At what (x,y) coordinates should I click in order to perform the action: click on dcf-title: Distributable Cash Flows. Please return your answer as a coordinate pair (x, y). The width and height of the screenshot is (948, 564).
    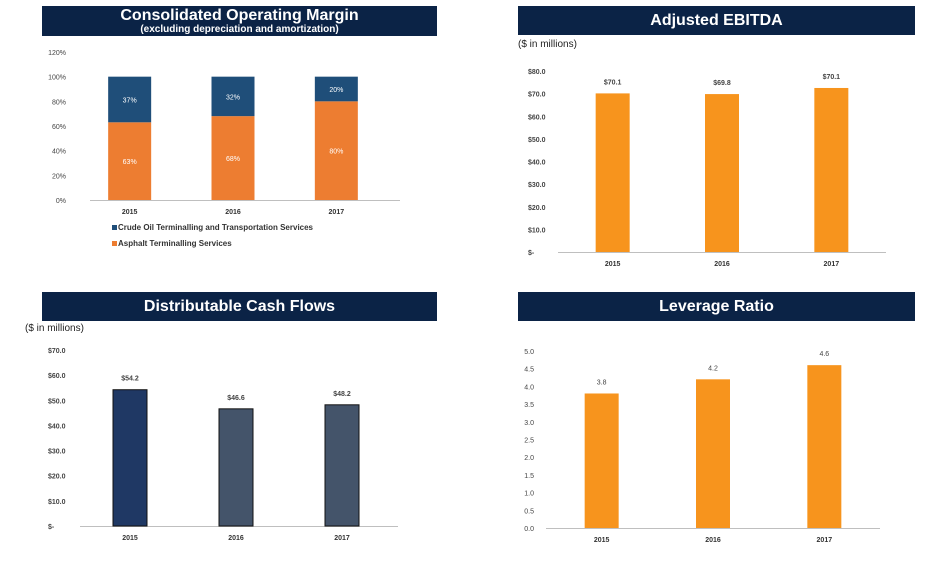
    Looking at the image, I should click on (239, 306).